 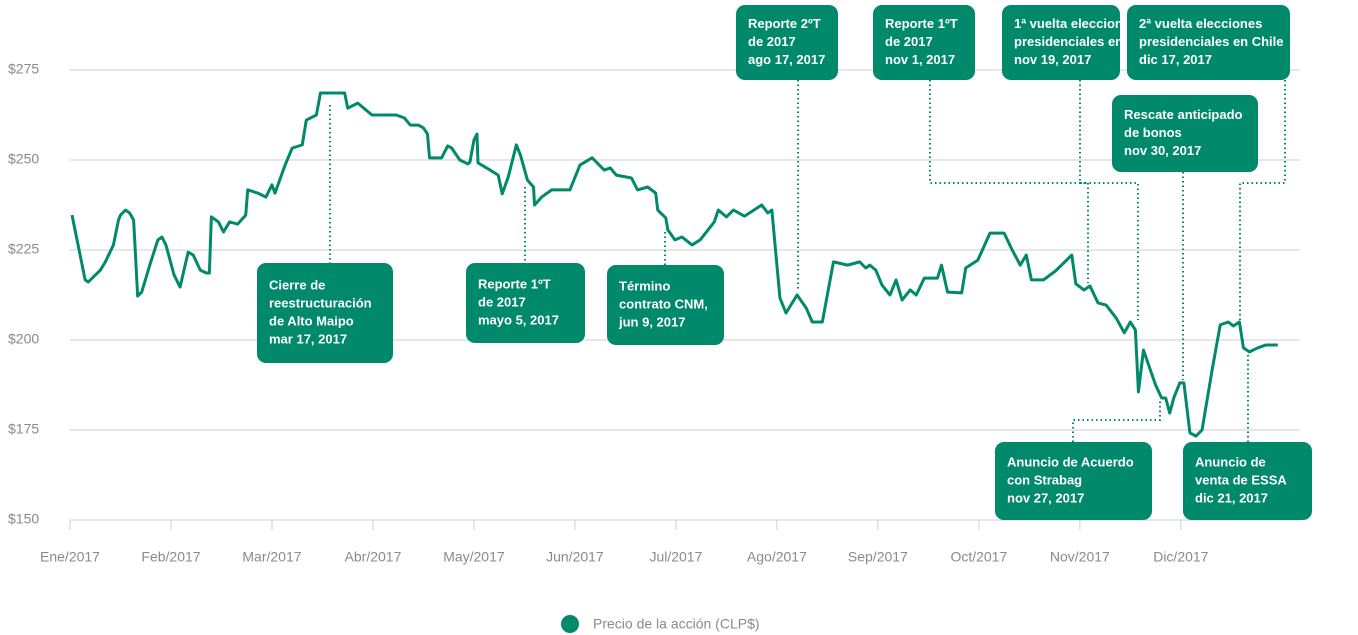 I want to click on x-tick-label: Jul/2017, so click(x=675, y=557).